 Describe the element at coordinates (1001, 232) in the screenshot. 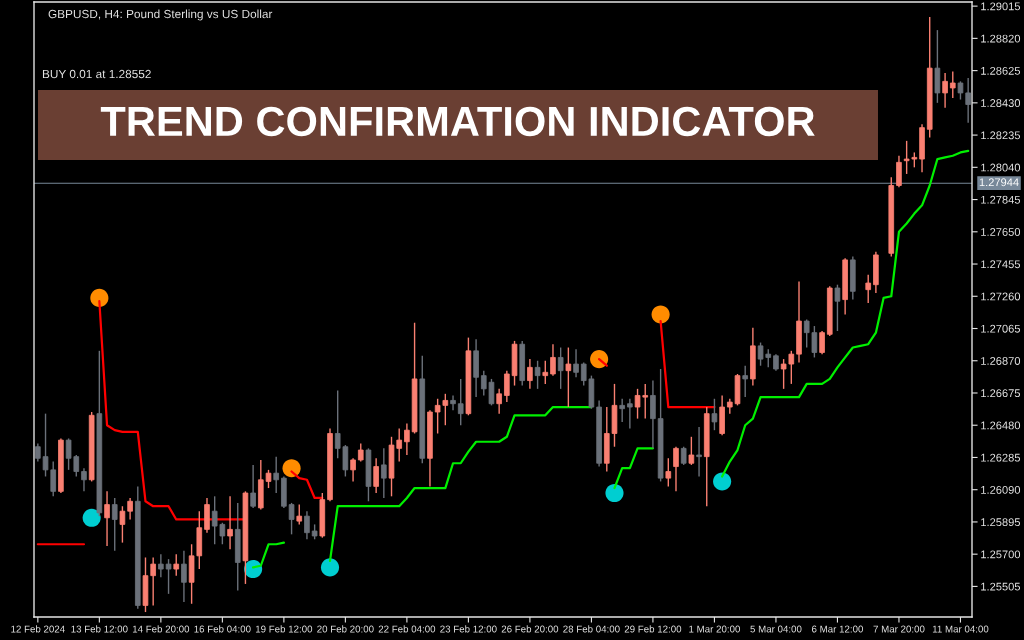

I see `y-tick-label: 1.27650` at that location.